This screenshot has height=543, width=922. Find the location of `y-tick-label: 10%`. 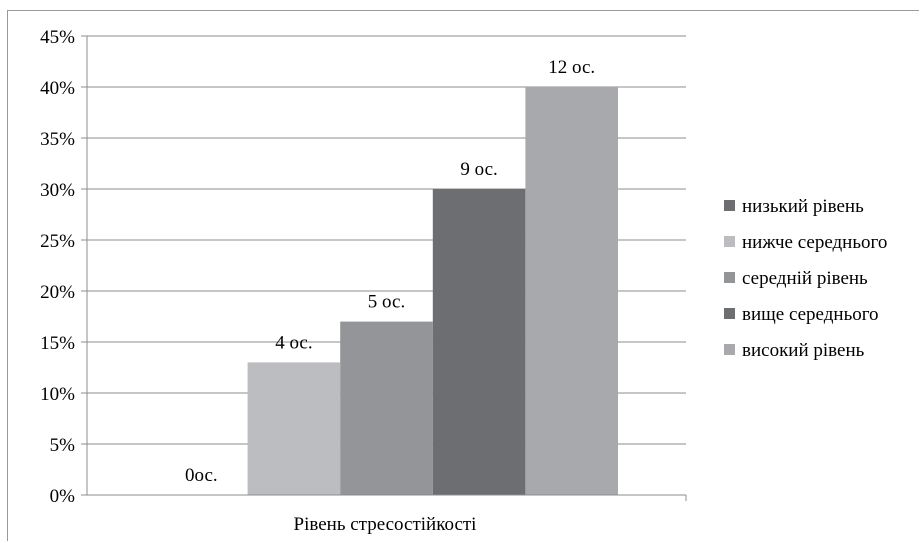

y-tick-label: 10% is located at coordinates (57, 394).